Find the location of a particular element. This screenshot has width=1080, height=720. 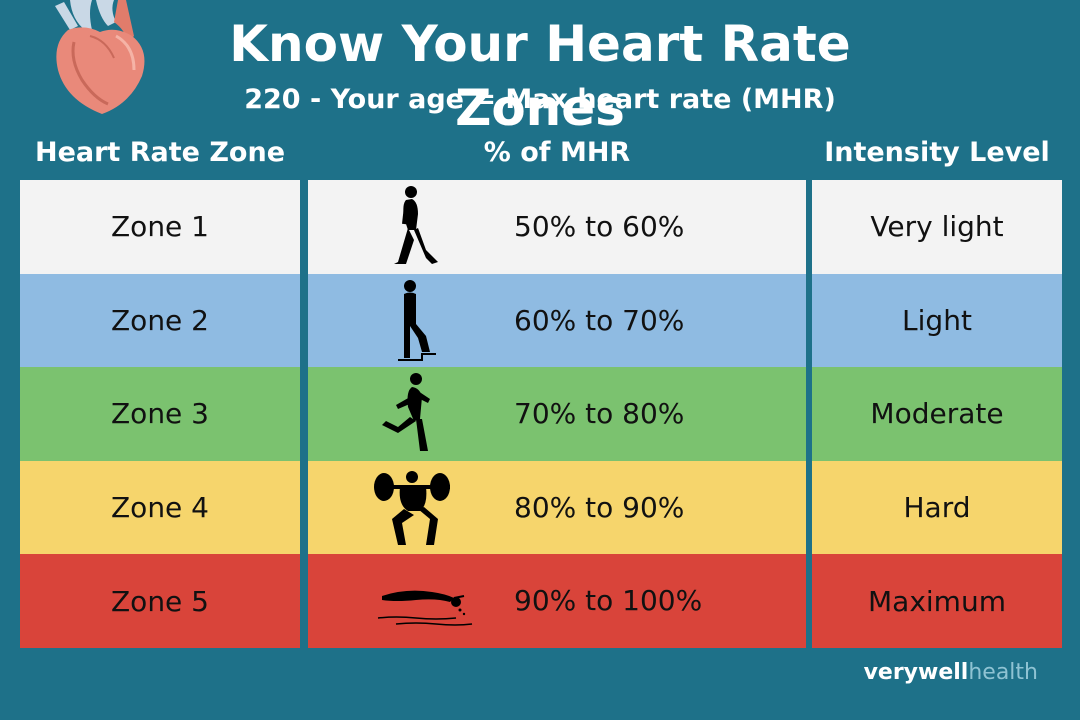

percent-row: 90% to 100% is located at coordinates (557, 601).